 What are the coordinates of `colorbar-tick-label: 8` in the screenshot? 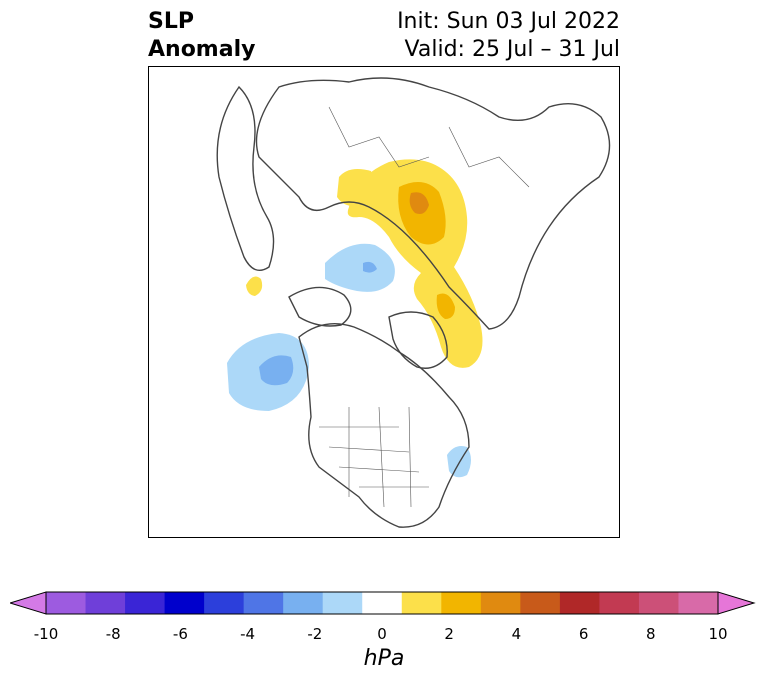 It's located at (651, 634).